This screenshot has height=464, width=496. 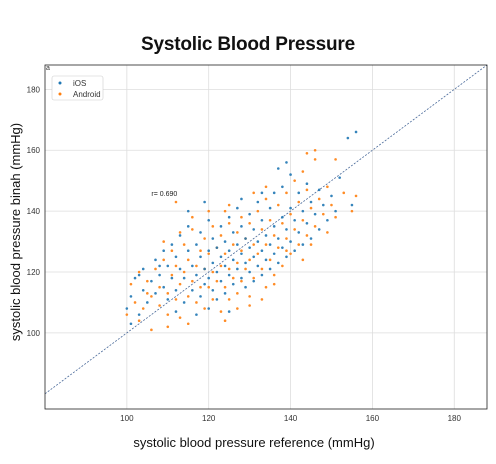 I want to click on x-tick-labels: 100 120 140 160 180, so click(x=290, y=418).